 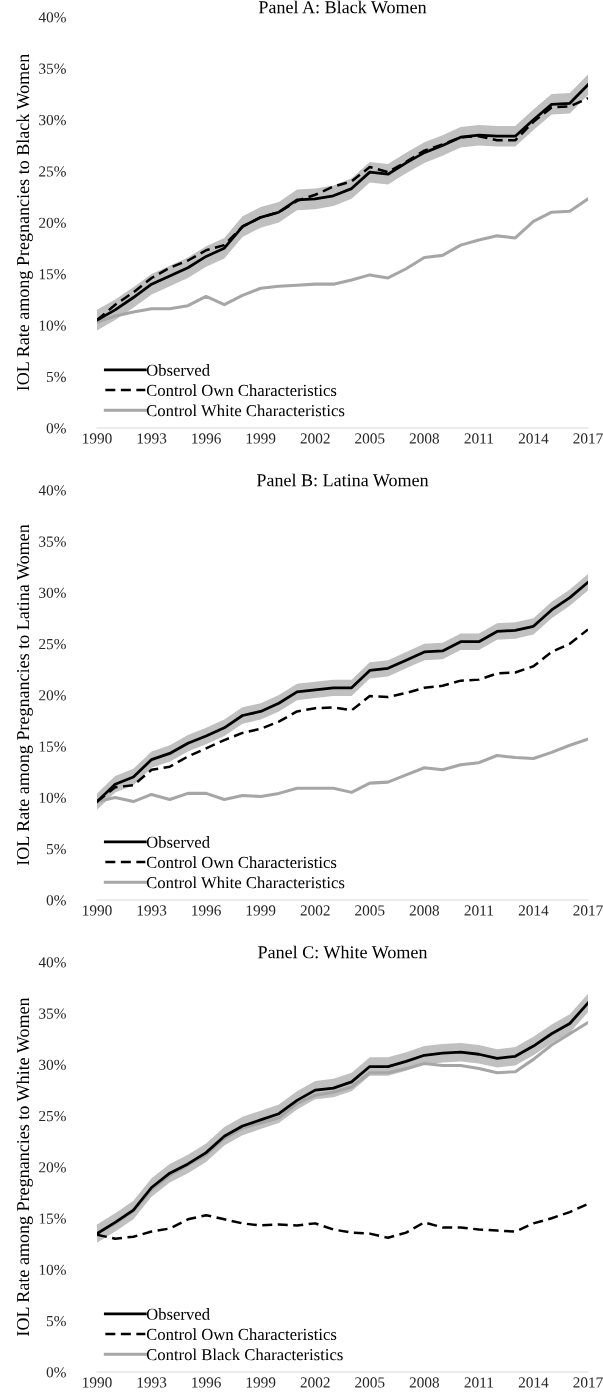 I want to click on chart-title: Panel C: White Women, so click(x=343, y=952).